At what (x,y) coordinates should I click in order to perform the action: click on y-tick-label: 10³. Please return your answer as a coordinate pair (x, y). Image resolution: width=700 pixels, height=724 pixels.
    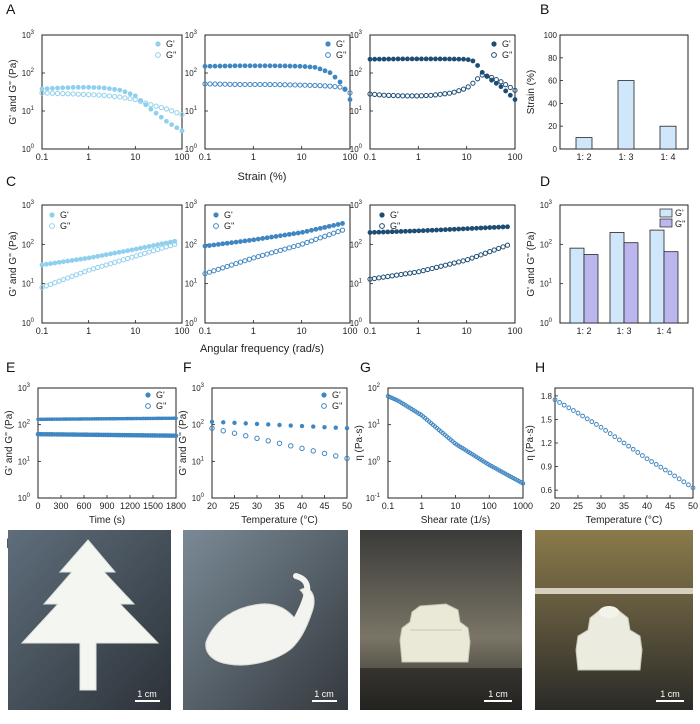
    Looking at the image, I should click on (24, 388).